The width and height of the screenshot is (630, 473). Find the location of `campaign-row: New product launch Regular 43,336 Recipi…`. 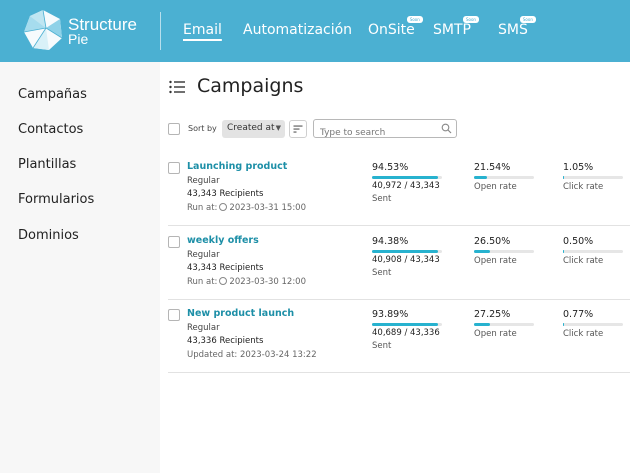

campaign-row: New product launch Regular 43,336 Recipi… is located at coordinates (399, 336).